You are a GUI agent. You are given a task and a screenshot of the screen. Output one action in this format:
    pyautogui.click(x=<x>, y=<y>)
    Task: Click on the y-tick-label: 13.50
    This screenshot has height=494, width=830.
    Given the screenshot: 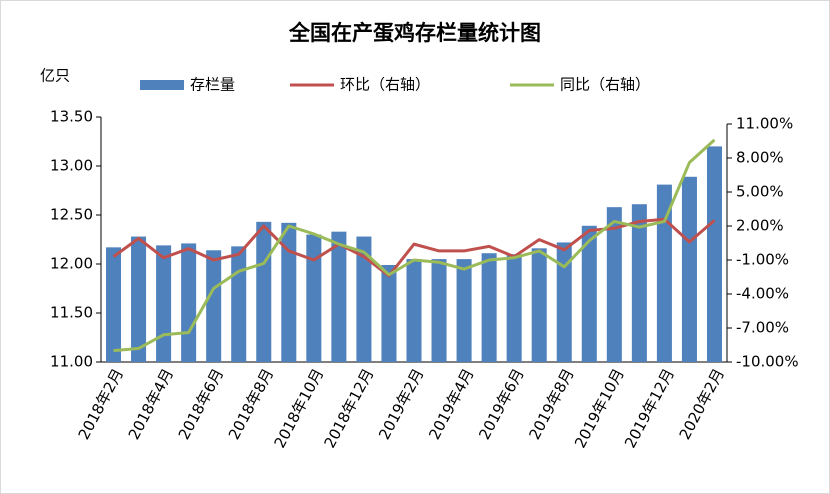 What is the action you would take?
    pyautogui.click(x=71, y=117)
    